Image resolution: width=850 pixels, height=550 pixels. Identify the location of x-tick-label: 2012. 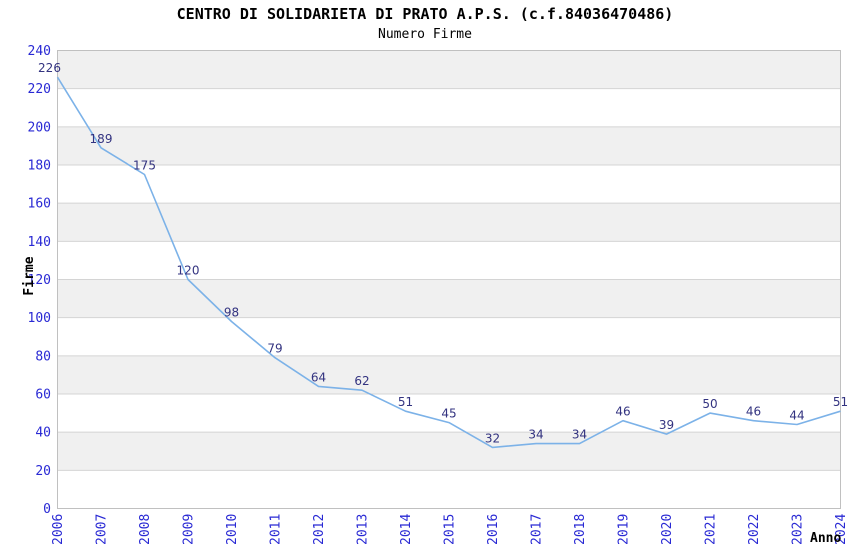
(319, 529).